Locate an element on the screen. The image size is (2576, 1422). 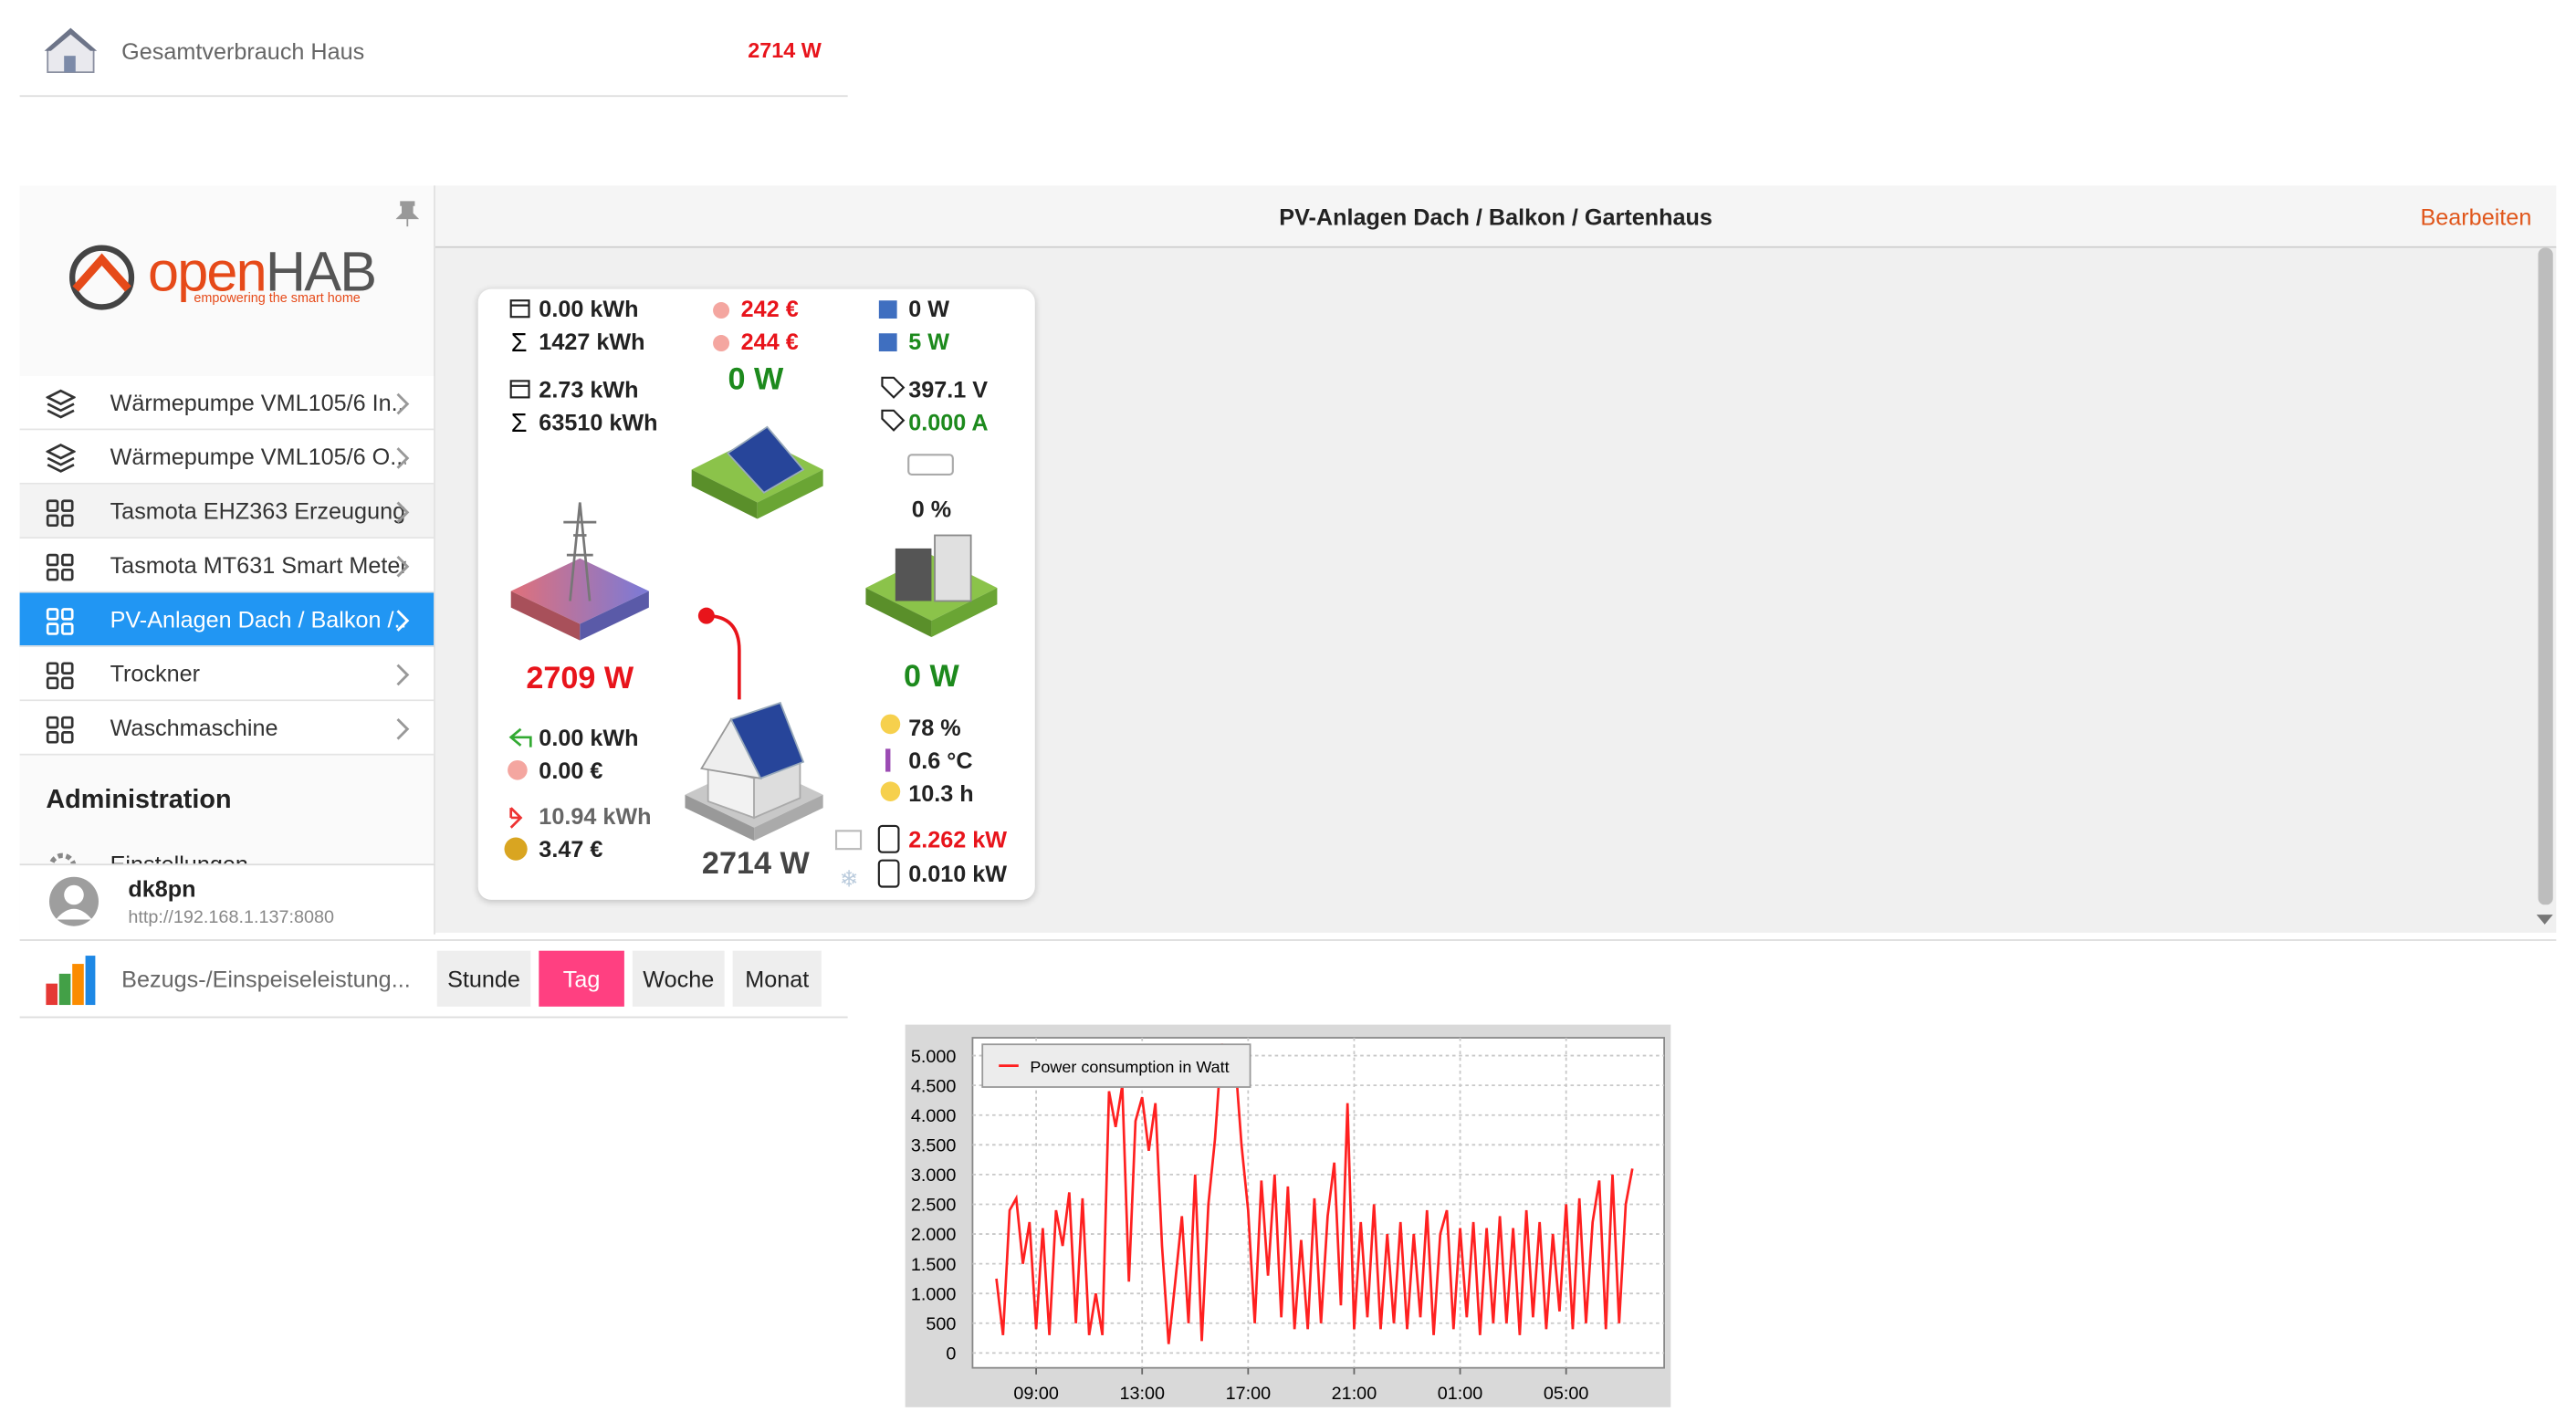
scroll-arrow is located at coordinates (2545, 919).